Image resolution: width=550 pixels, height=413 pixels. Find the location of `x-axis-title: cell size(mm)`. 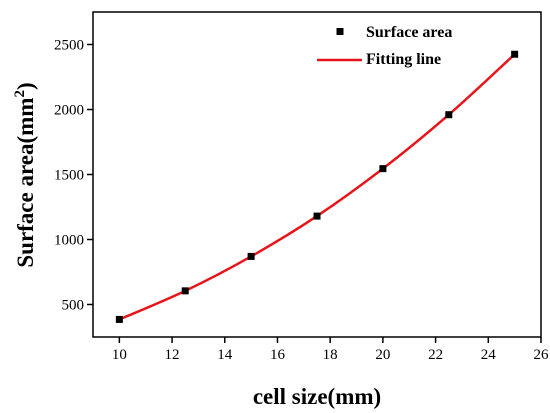

x-axis-title: cell size(mm) is located at coordinates (317, 396).